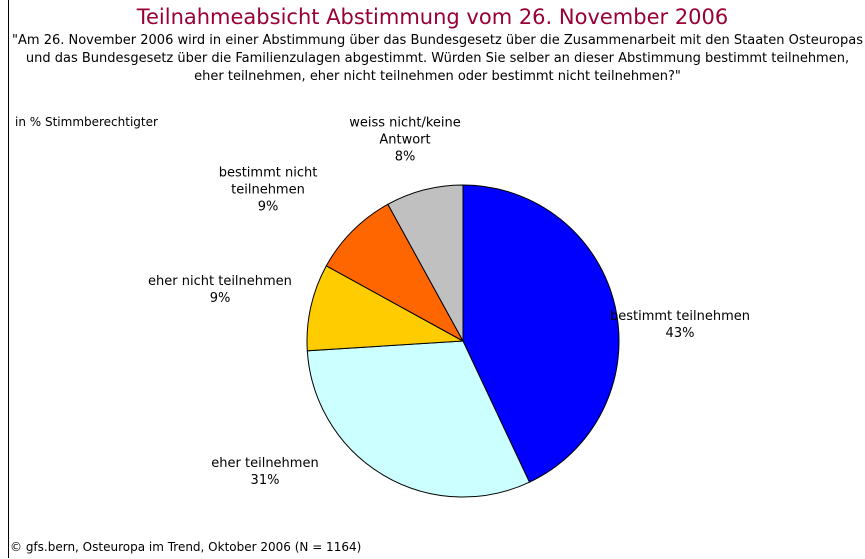  I want to click on slice-label: weiss nicht/keine Antwort 8%, so click(405, 140).